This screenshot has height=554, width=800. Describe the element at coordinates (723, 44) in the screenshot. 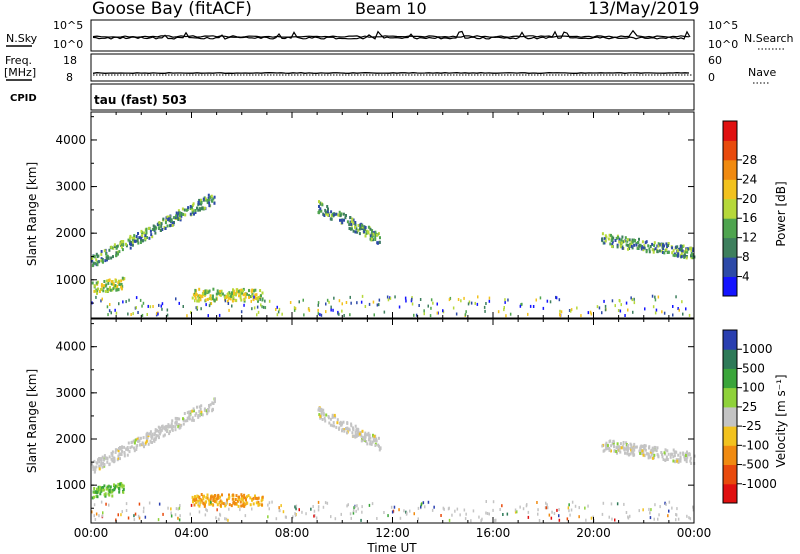

I see `nsearch-tick-bottom: 10^0` at that location.